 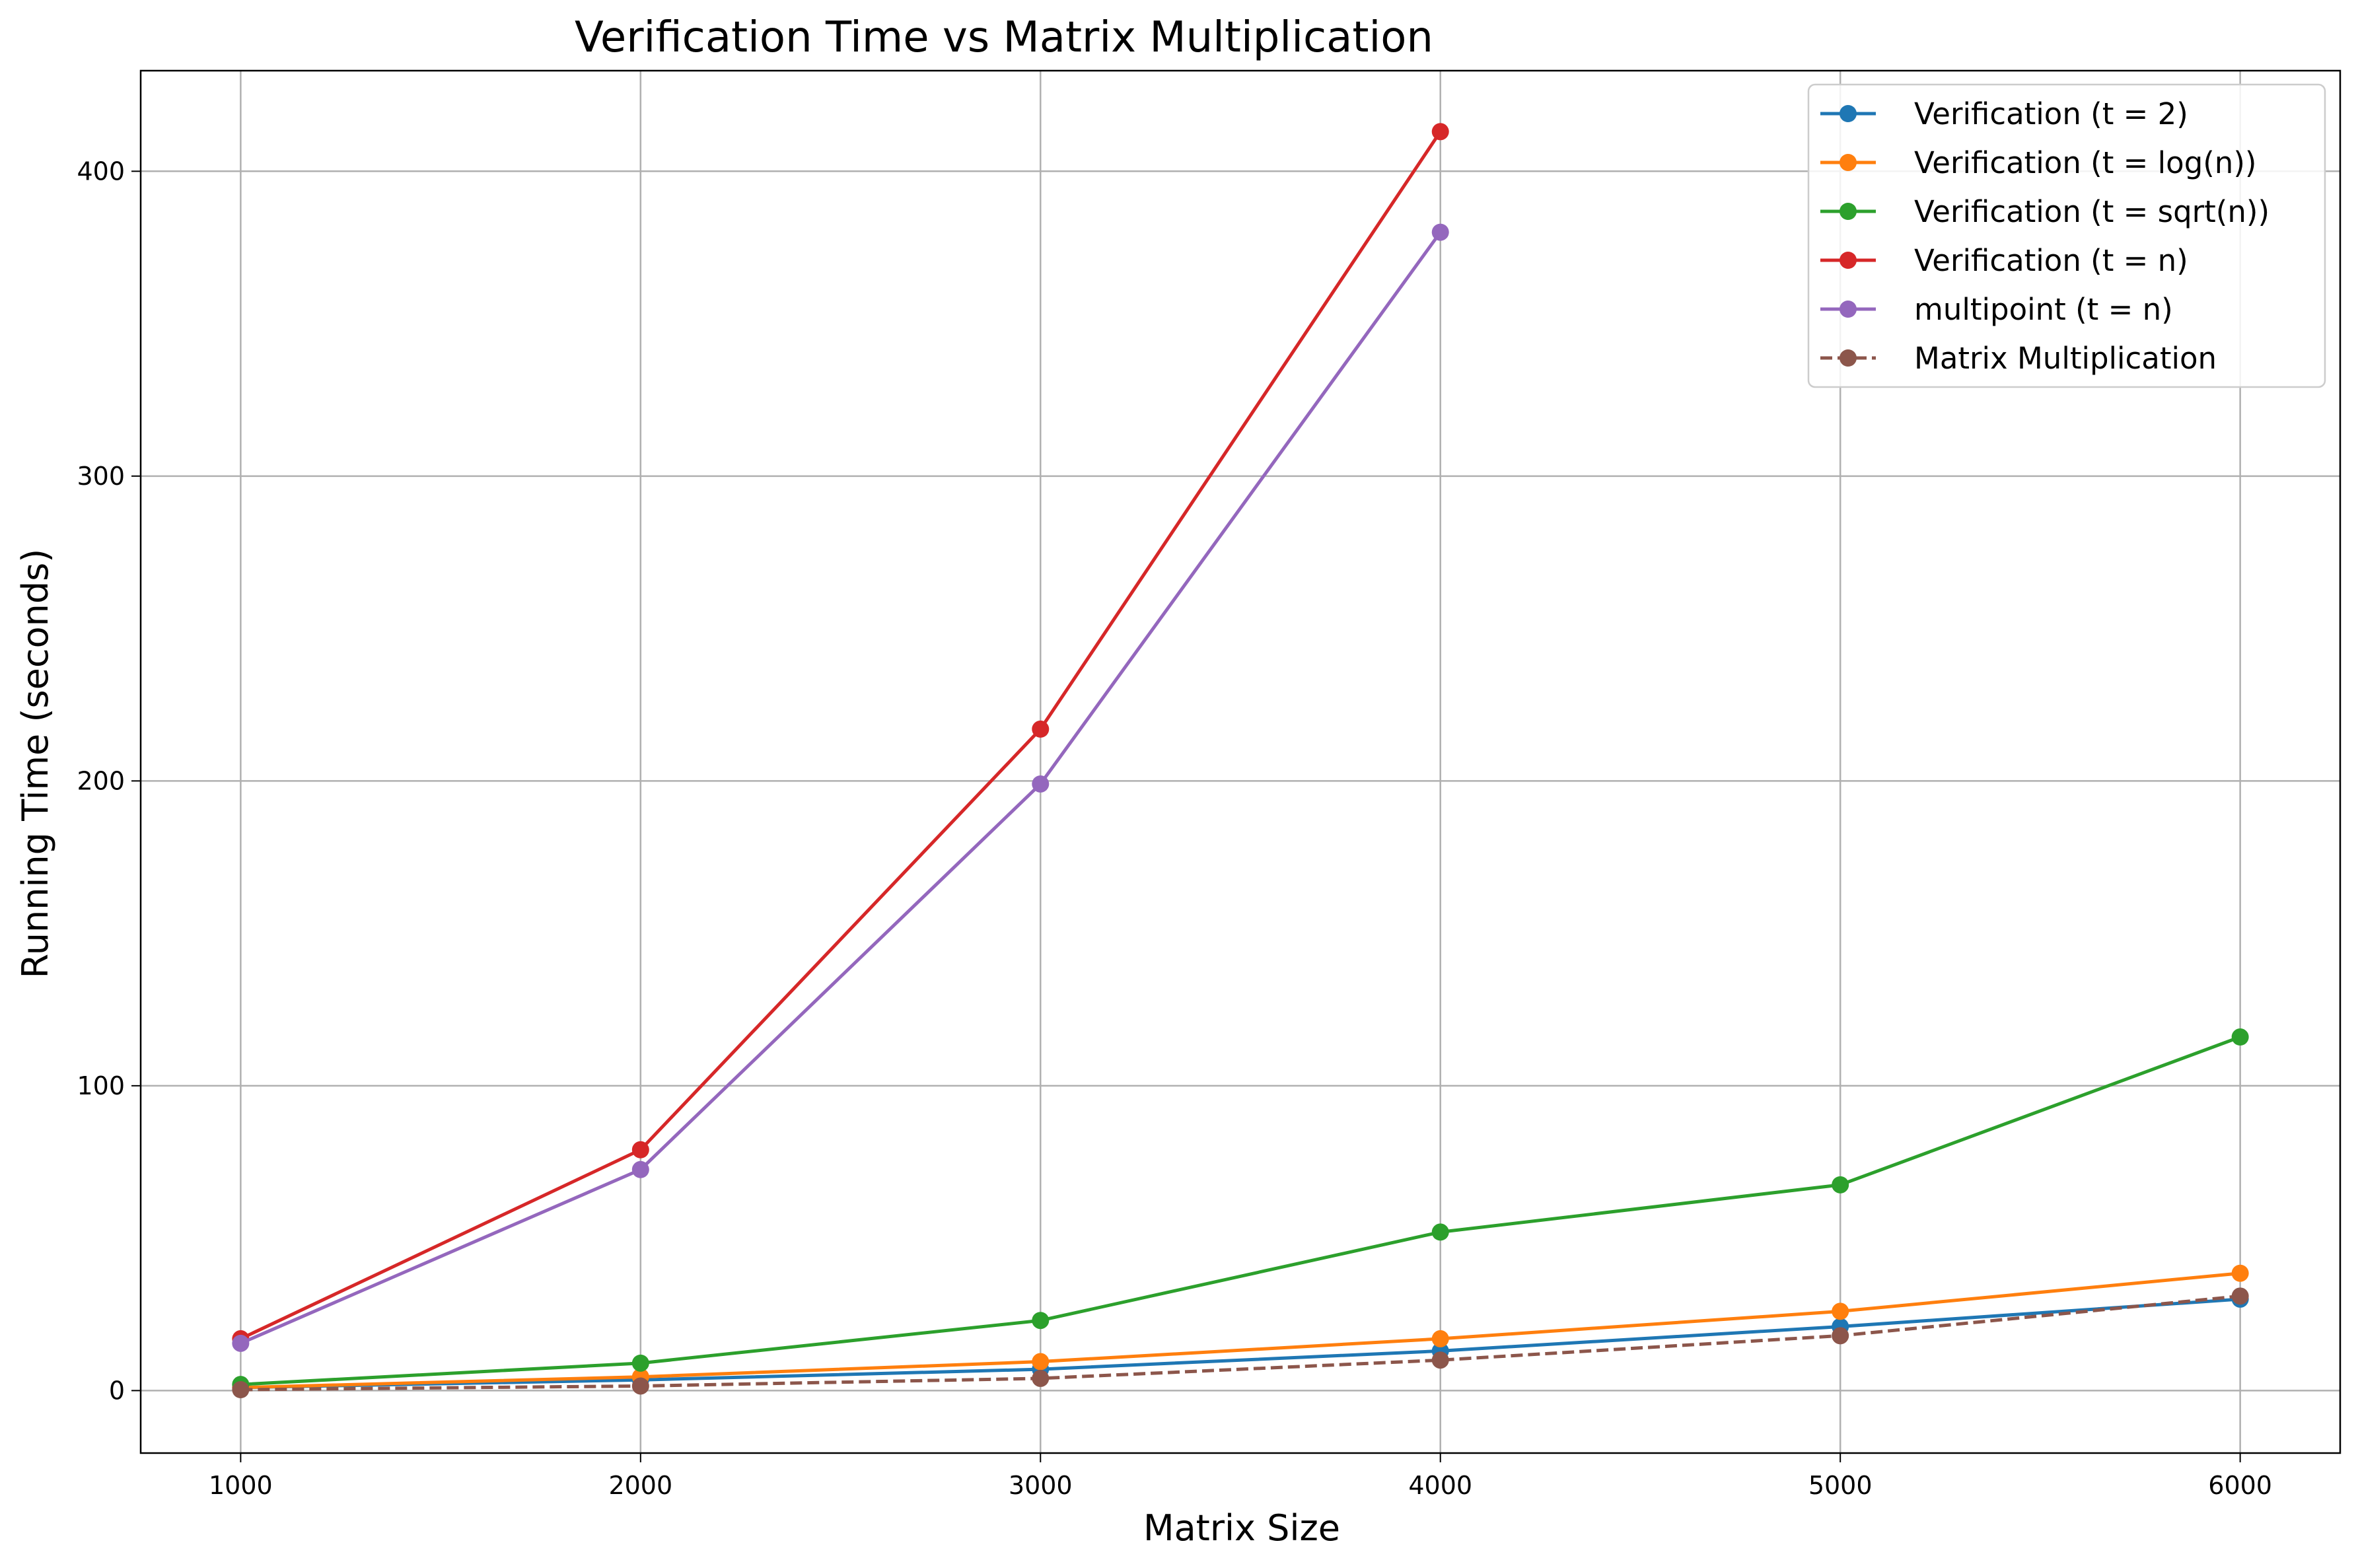 What do you see at coordinates (2240, 1485) in the screenshot?
I see `x-tick-label: 6000` at bounding box center [2240, 1485].